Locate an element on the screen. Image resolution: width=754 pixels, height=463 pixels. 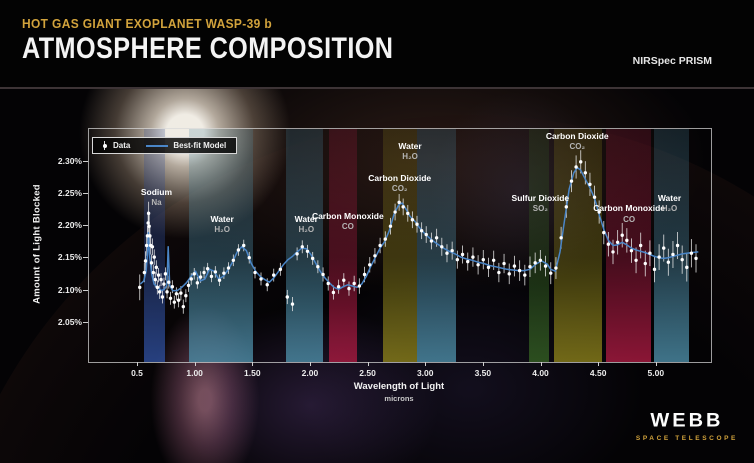
header-divider is located at coordinates (377, 88).